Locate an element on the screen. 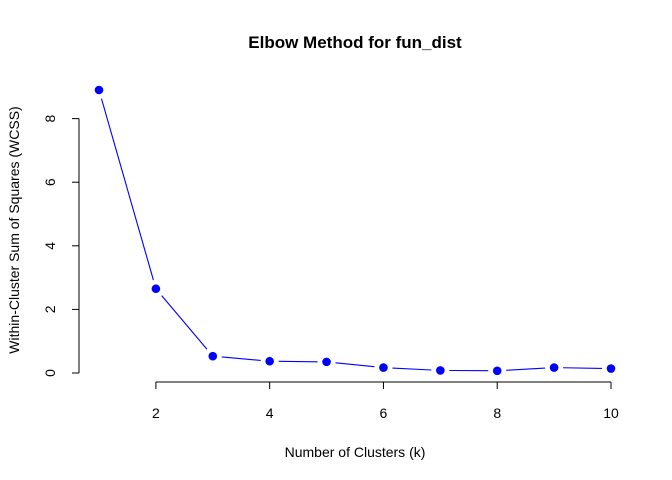 The height and width of the screenshot is (480, 672). x-tick-label: 2 is located at coordinates (156, 413).